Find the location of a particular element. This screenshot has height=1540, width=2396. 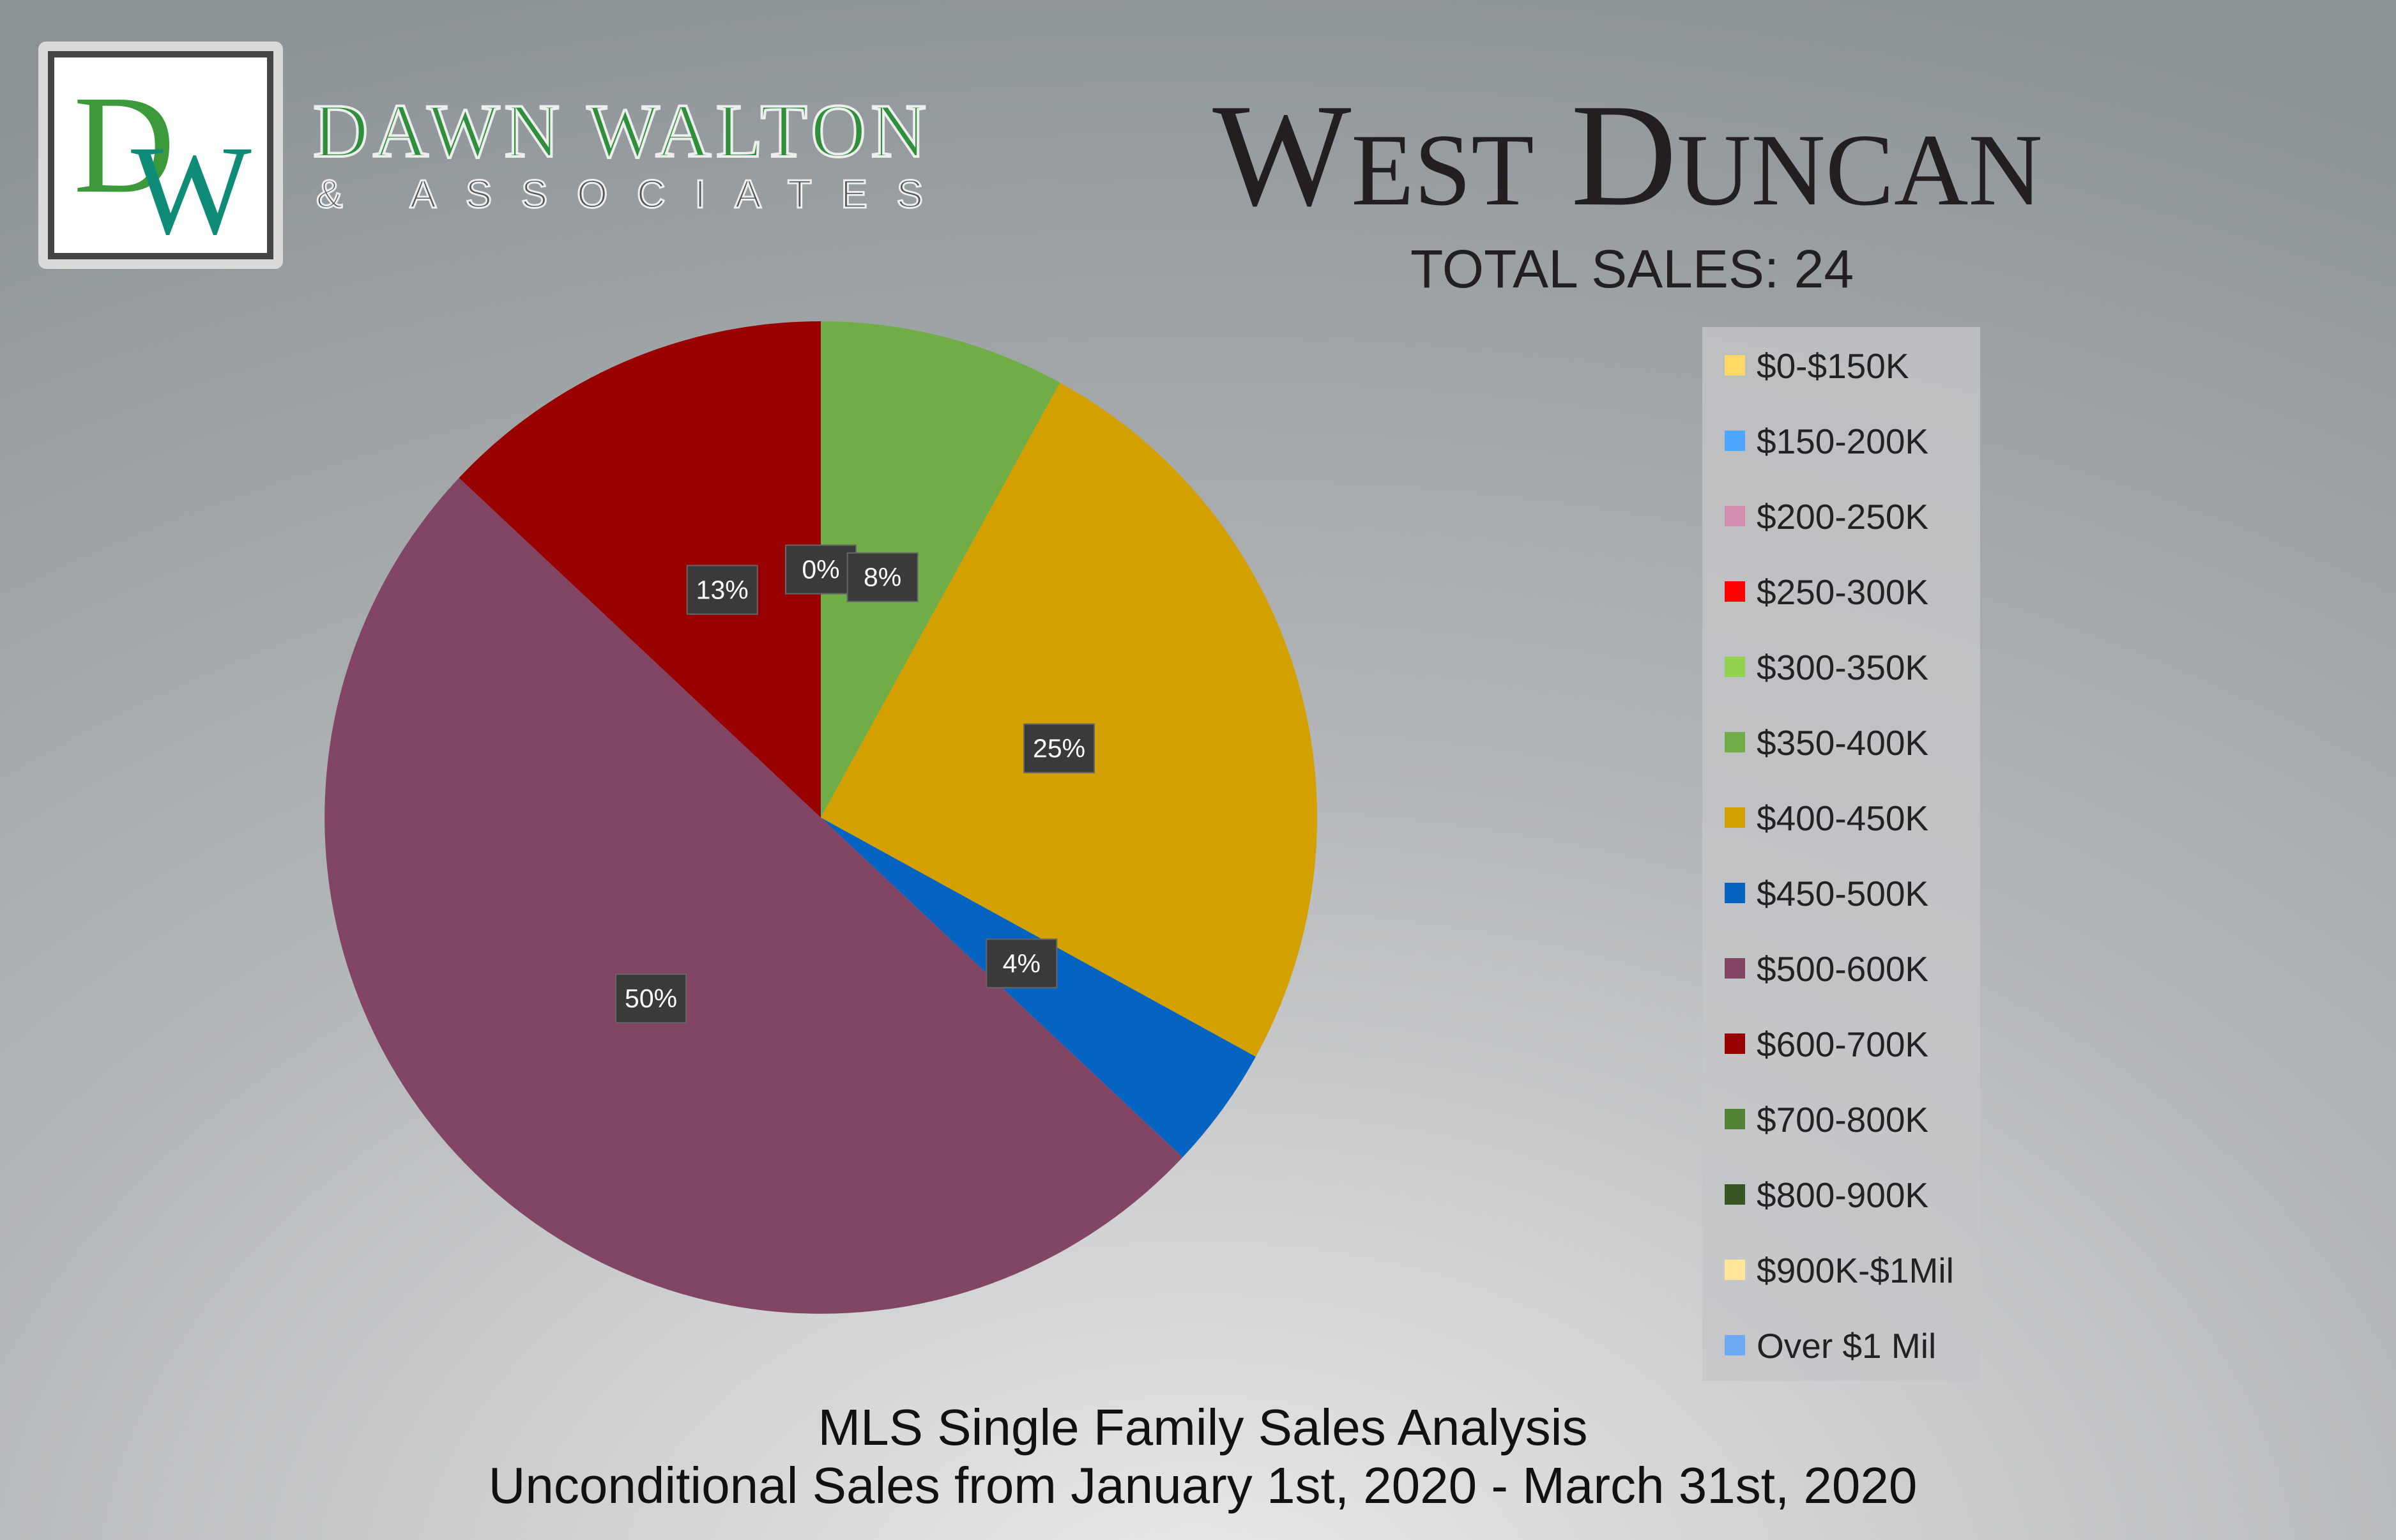

legend-label: $300-350K is located at coordinates (1842, 667).